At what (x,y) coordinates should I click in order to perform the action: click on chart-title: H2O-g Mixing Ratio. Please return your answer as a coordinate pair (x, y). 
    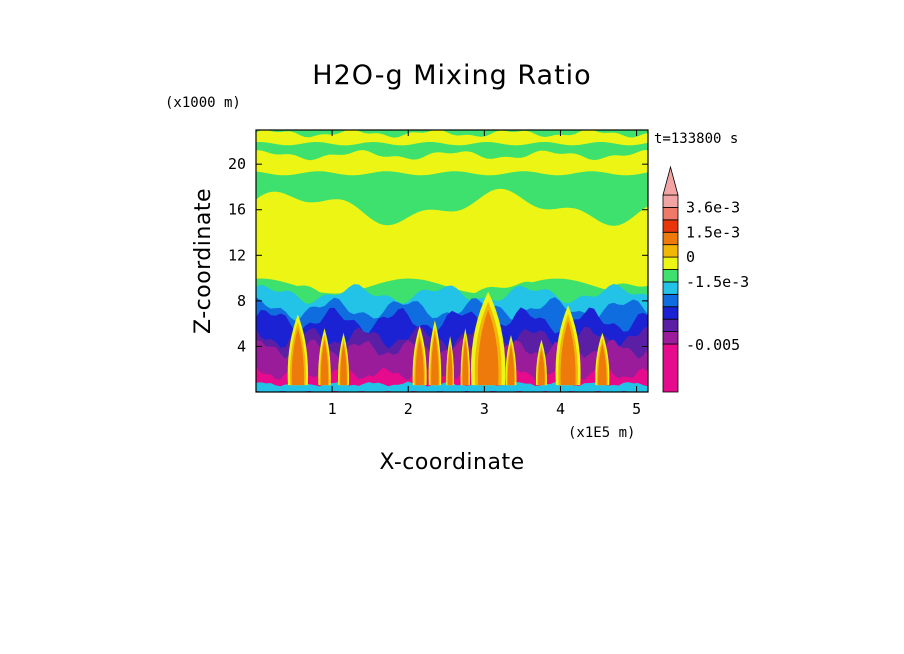
    Looking at the image, I should click on (451, 75).